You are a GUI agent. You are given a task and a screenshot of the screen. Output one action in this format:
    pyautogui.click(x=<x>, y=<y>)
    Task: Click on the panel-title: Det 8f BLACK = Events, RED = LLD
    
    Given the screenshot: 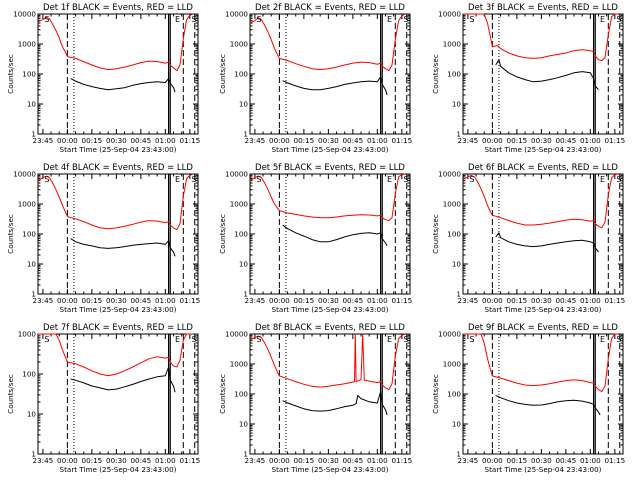 What is the action you would take?
    pyautogui.click(x=330, y=328)
    